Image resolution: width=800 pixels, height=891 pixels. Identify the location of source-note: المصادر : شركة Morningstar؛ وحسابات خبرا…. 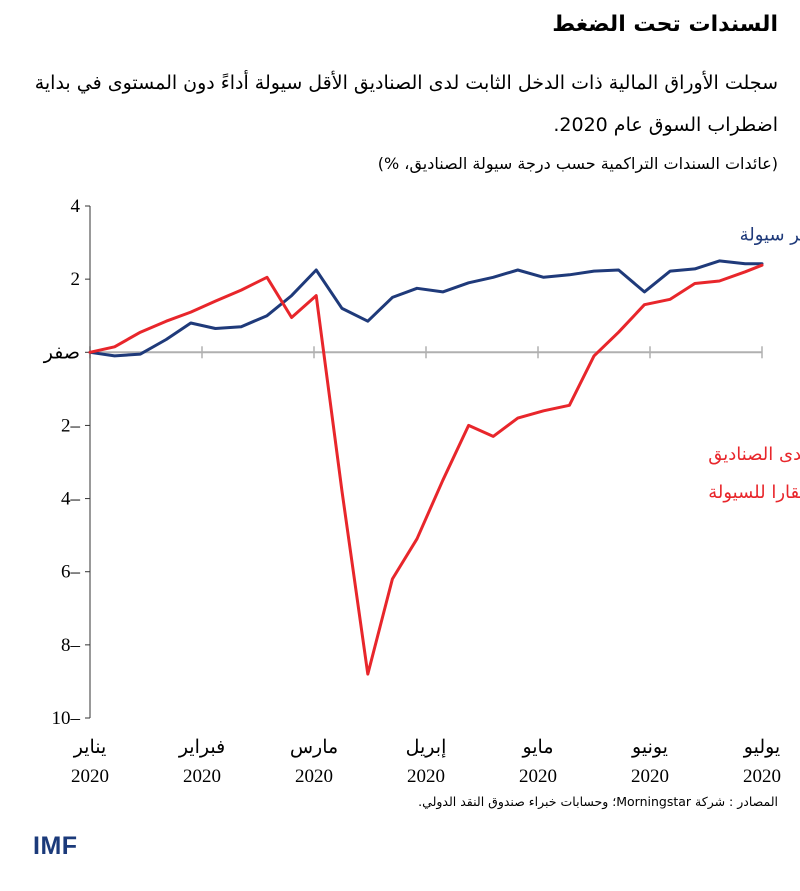
(598, 801).